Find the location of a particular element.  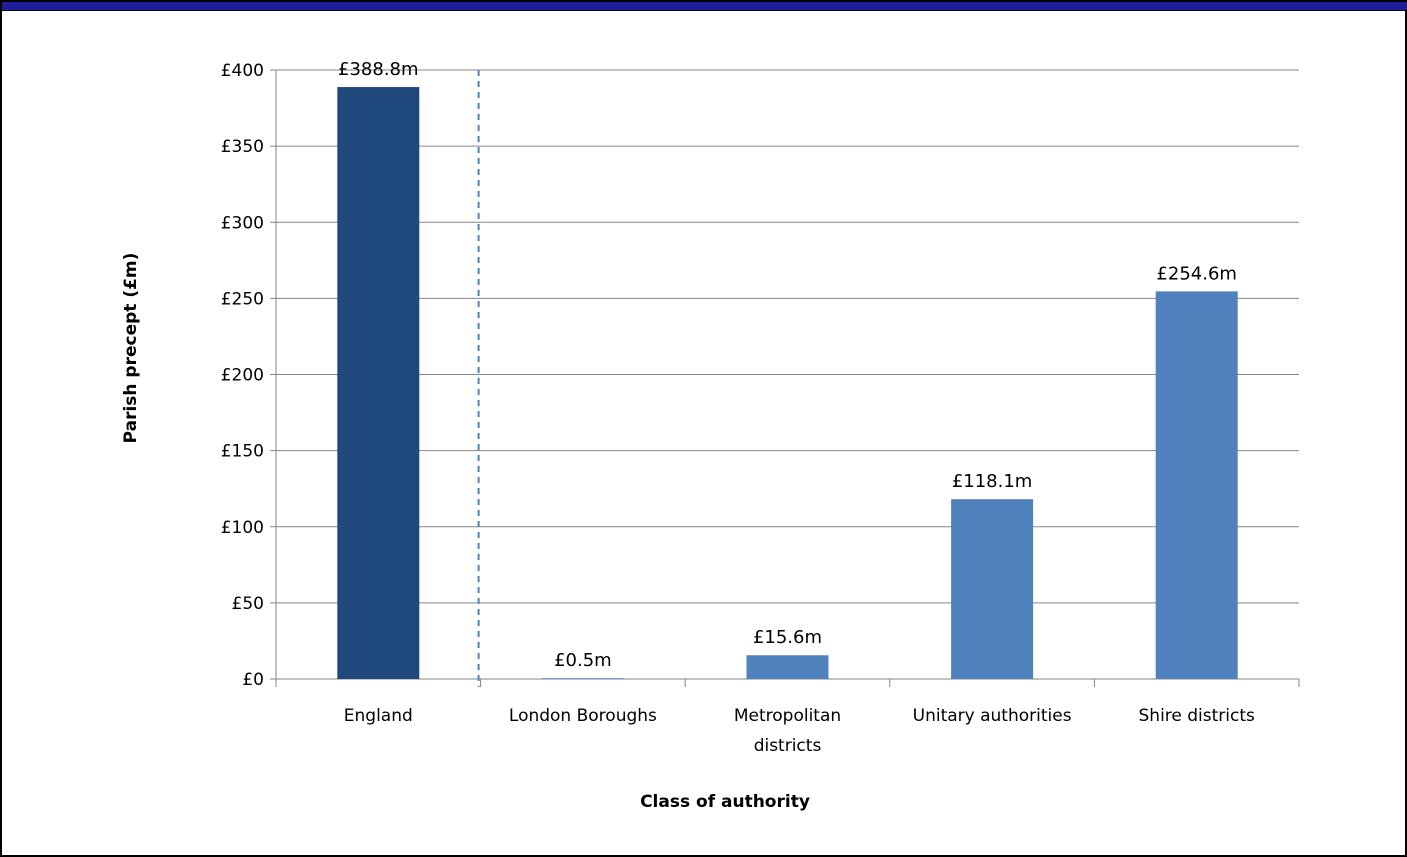

x-category-label: Unitary authorities is located at coordinates (992, 716).